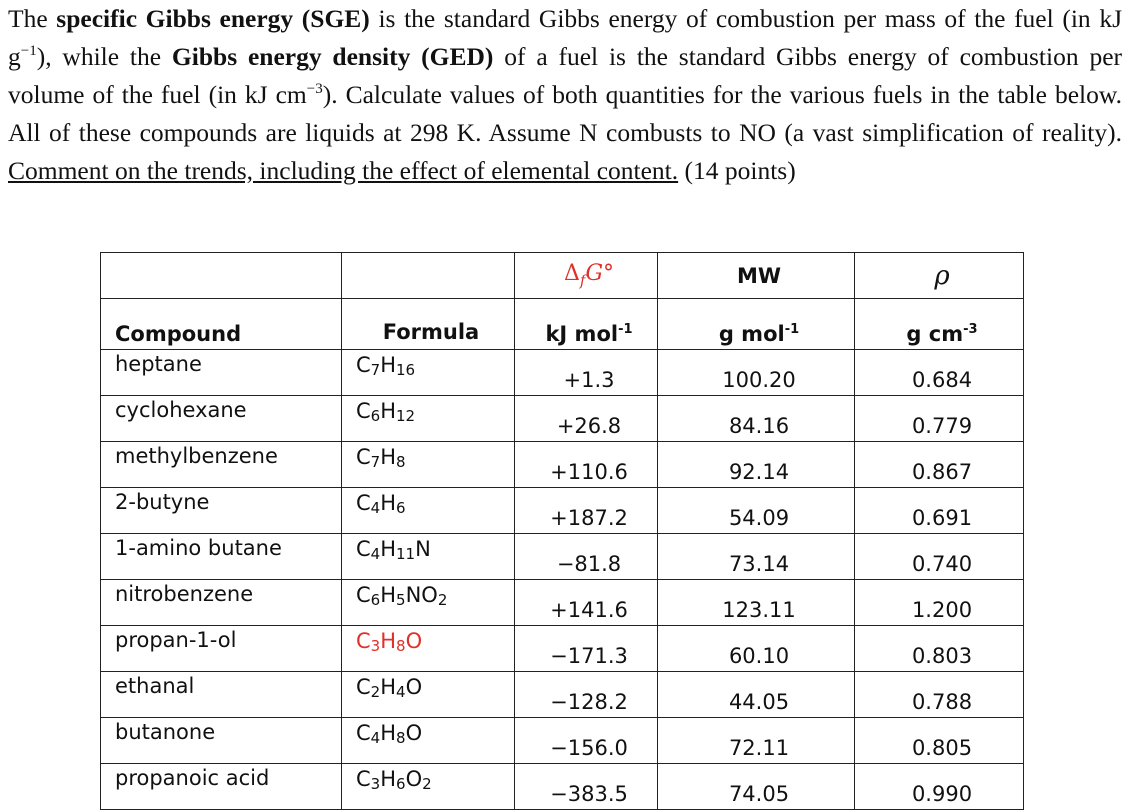  Describe the element at coordinates (939, 648) in the screenshot. I see `density-cell: 0.803` at that location.